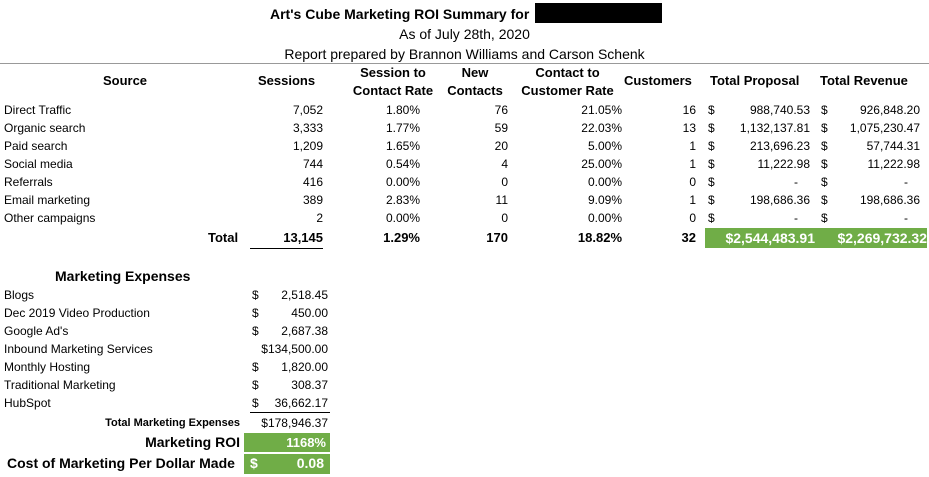 The image size is (929, 477). Describe the element at coordinates (287, 80) in the screenshot. I see `col-header-sessions: Sessions` at that location.